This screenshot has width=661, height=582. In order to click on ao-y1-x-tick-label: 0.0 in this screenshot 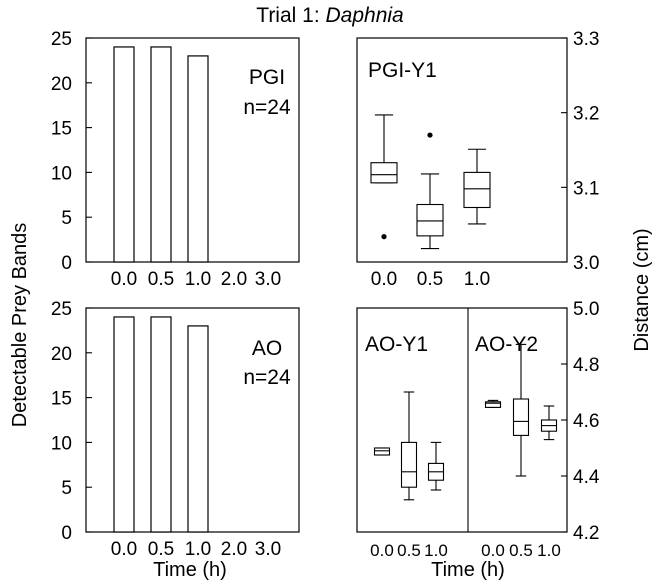, I will do `click(382, 550)`.